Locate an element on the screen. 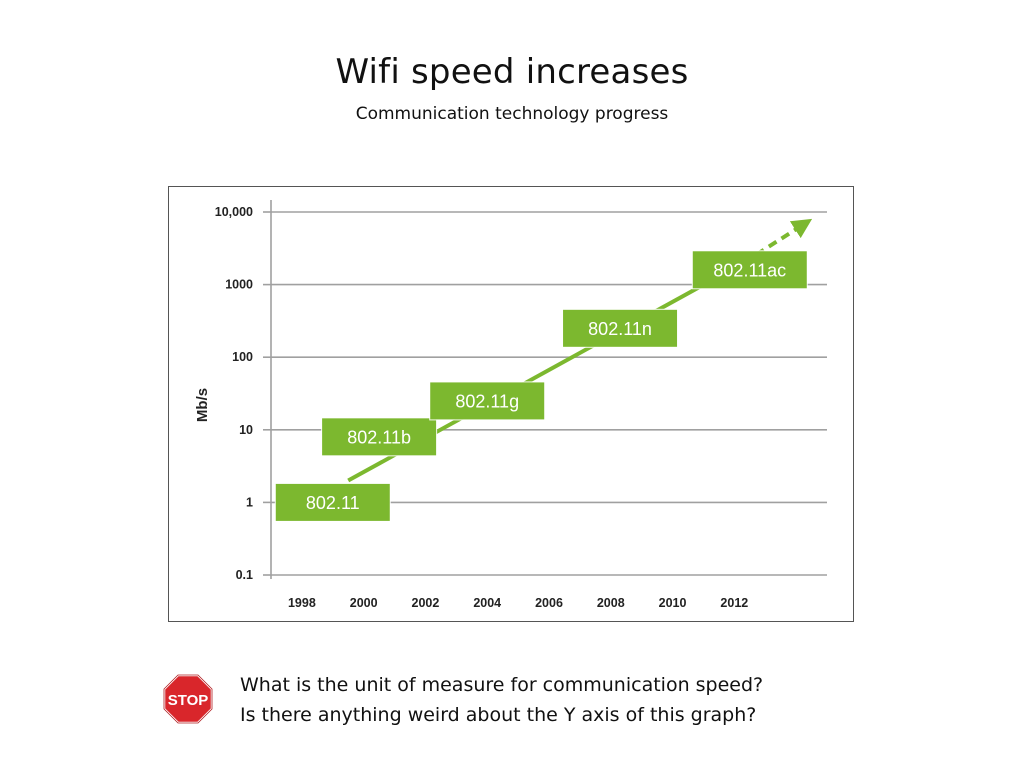  y-tick-label: 10,000 is located at coordinates (234, 212).